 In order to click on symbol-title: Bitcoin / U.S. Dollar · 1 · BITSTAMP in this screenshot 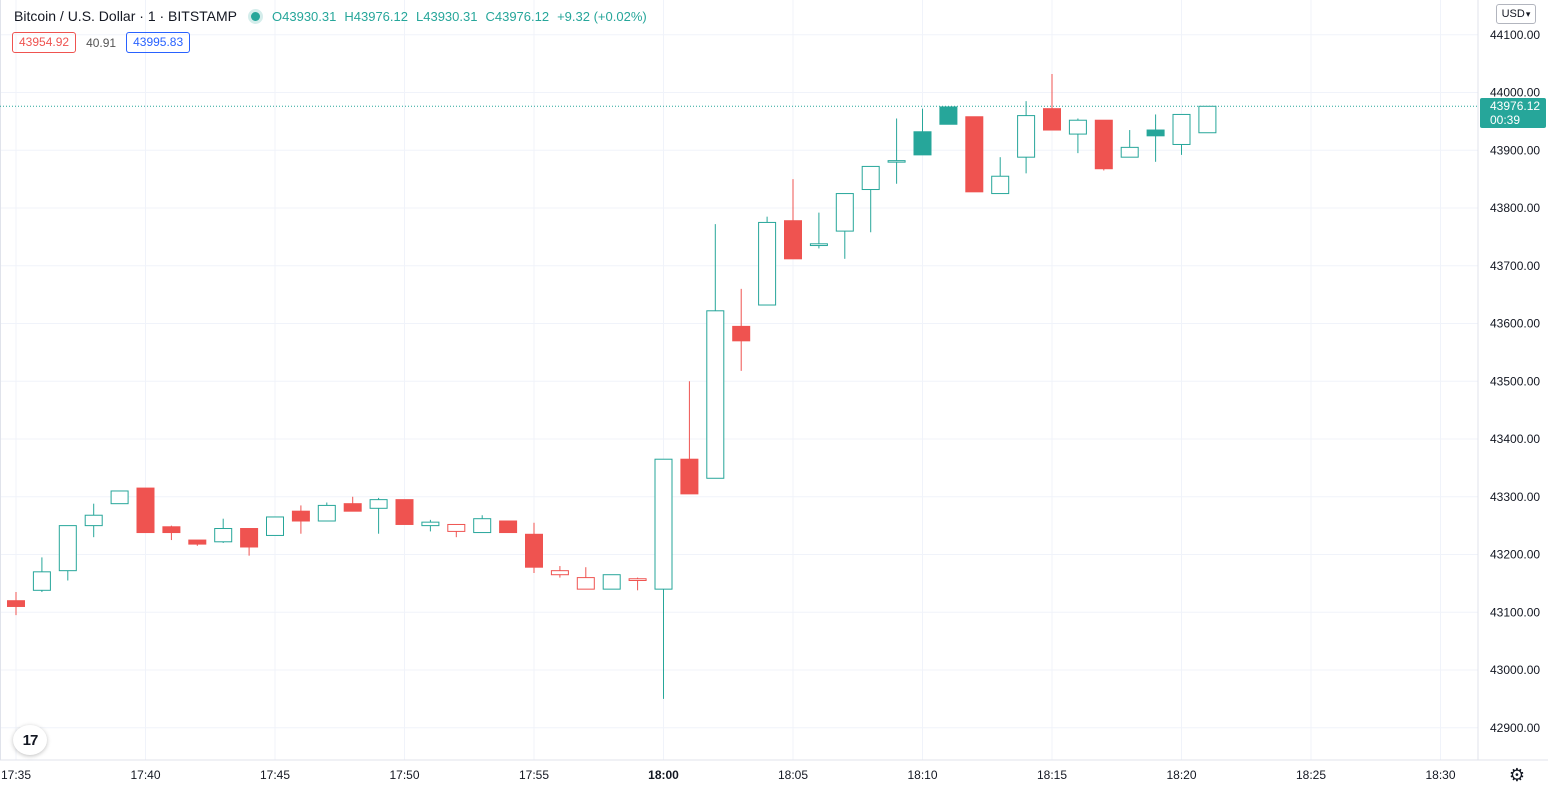, I will do `click(126, 16)`.